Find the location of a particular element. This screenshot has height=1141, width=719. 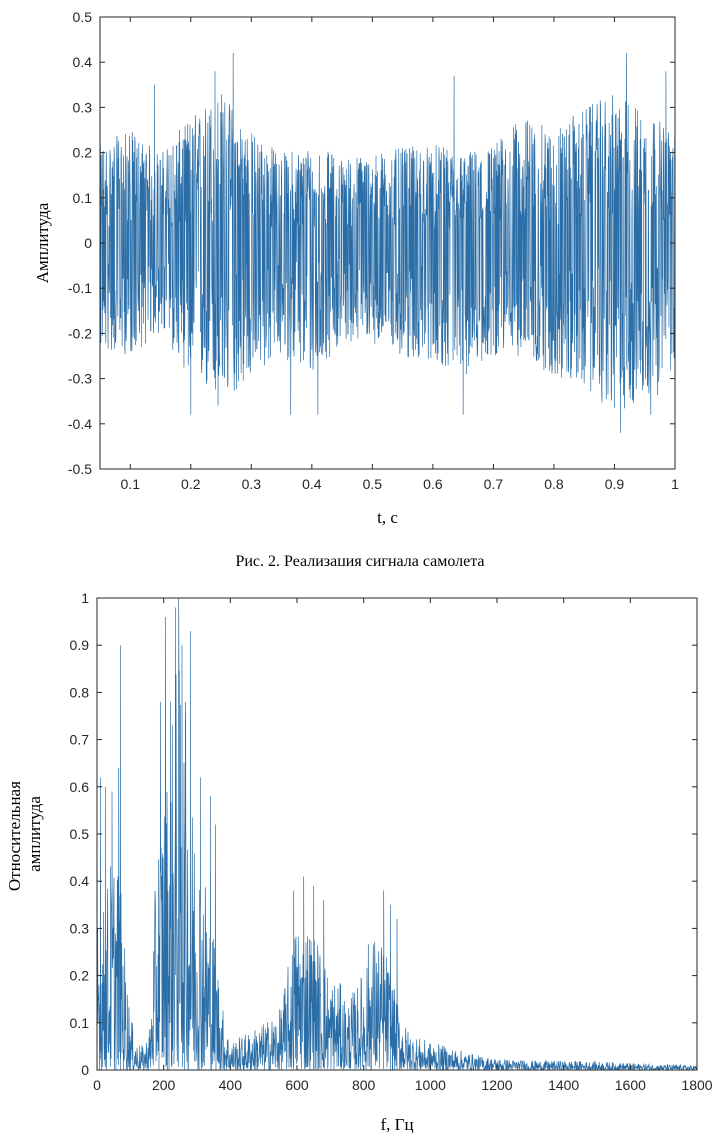

y-tick-label: 0.6 is located at coordinates (80, 787).